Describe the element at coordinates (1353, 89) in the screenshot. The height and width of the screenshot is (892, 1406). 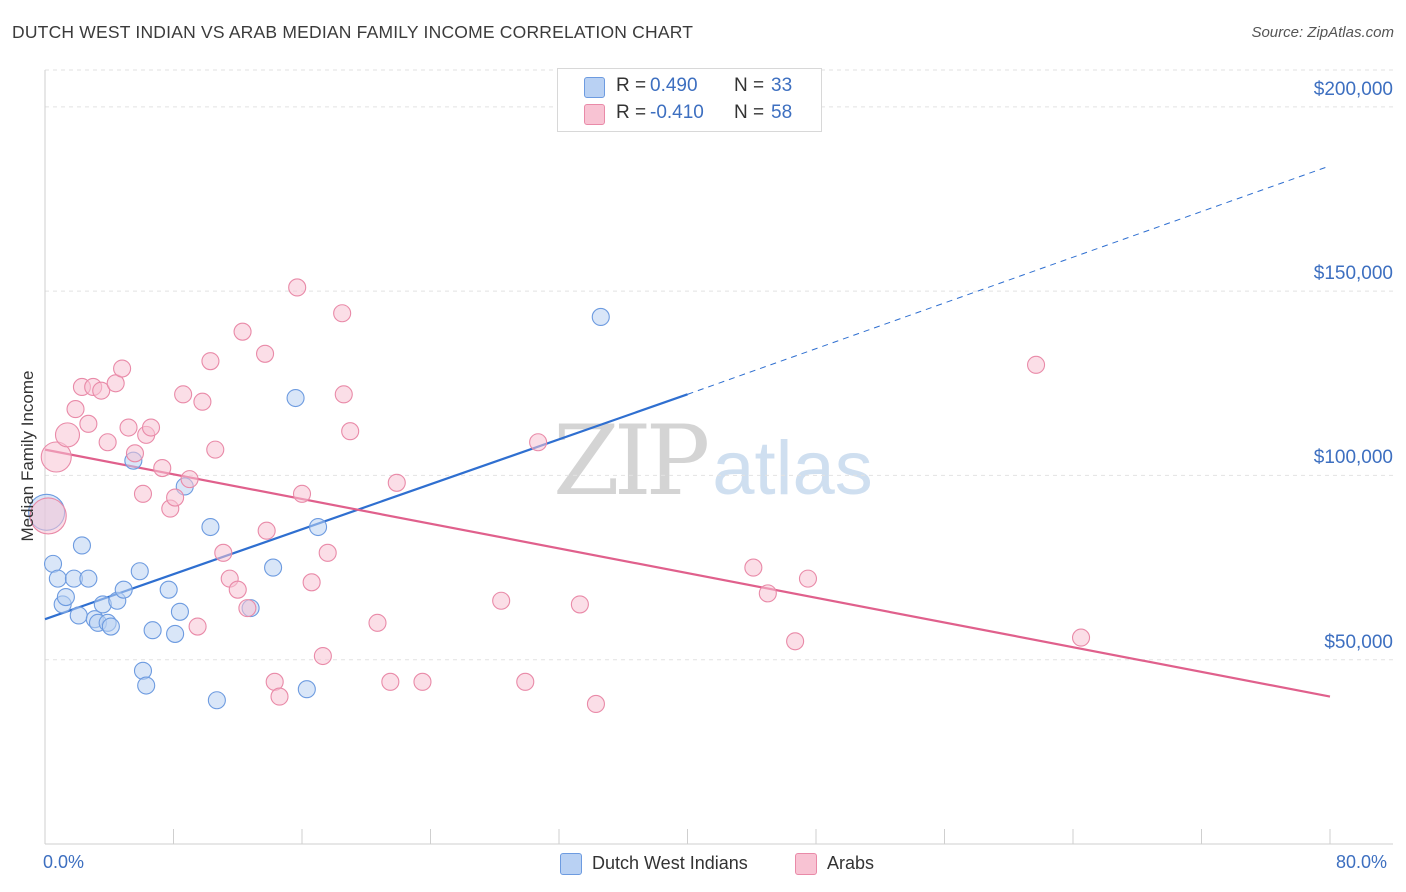
I see `y-tick-label: $200,000` at that location.